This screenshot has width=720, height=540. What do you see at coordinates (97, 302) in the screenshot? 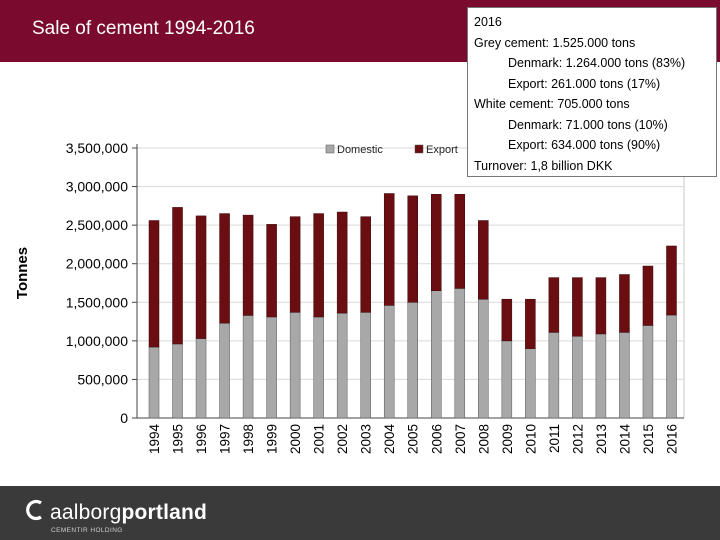
I see `y-tick-label: 1,500,000` at bounding box center [97, 302].